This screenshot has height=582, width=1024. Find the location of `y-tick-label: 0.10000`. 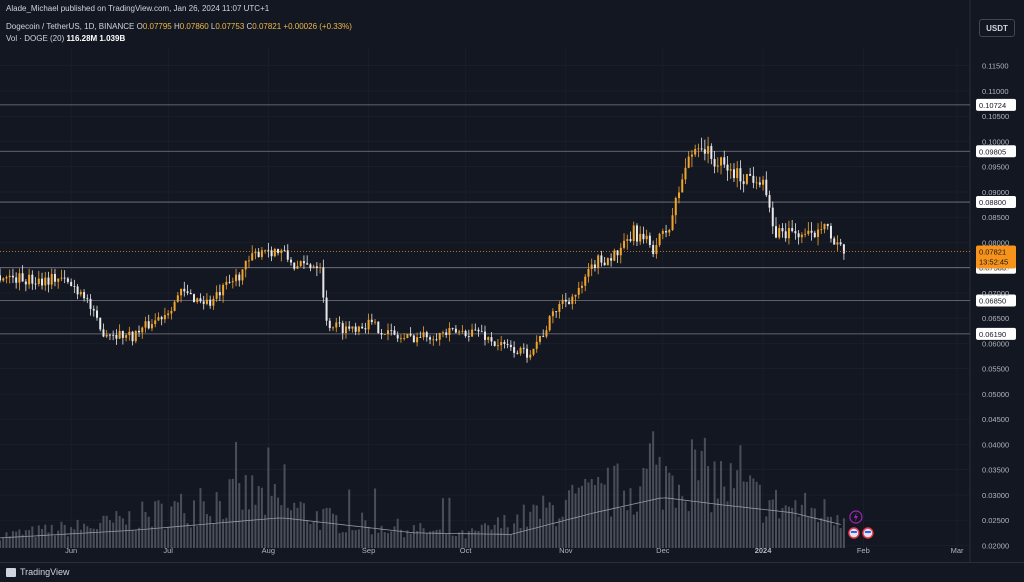

y-tick-label: 0.10000 is located at coordinates (995, 141).